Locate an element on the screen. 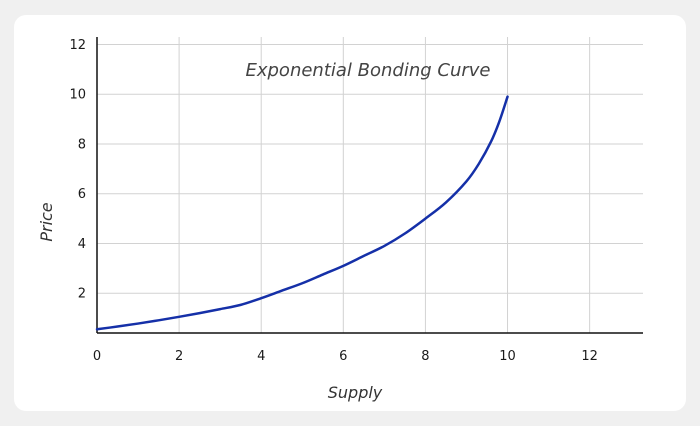  y-tick-label: 6 is located at coordinates (82, 194).